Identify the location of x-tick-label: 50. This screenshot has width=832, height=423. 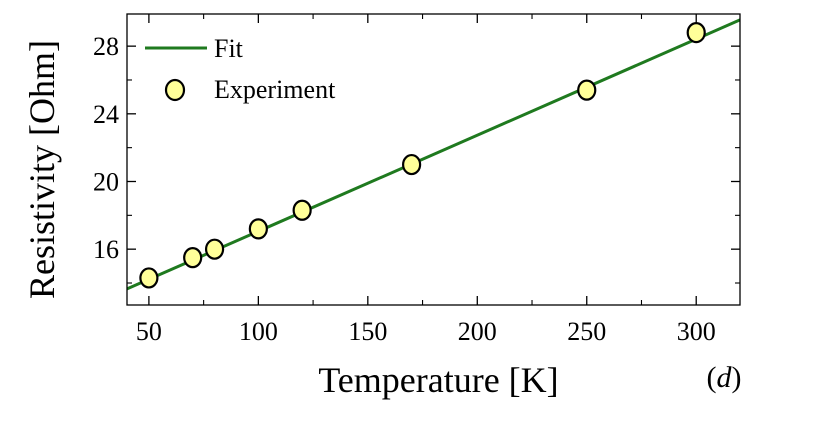
(149, 331).